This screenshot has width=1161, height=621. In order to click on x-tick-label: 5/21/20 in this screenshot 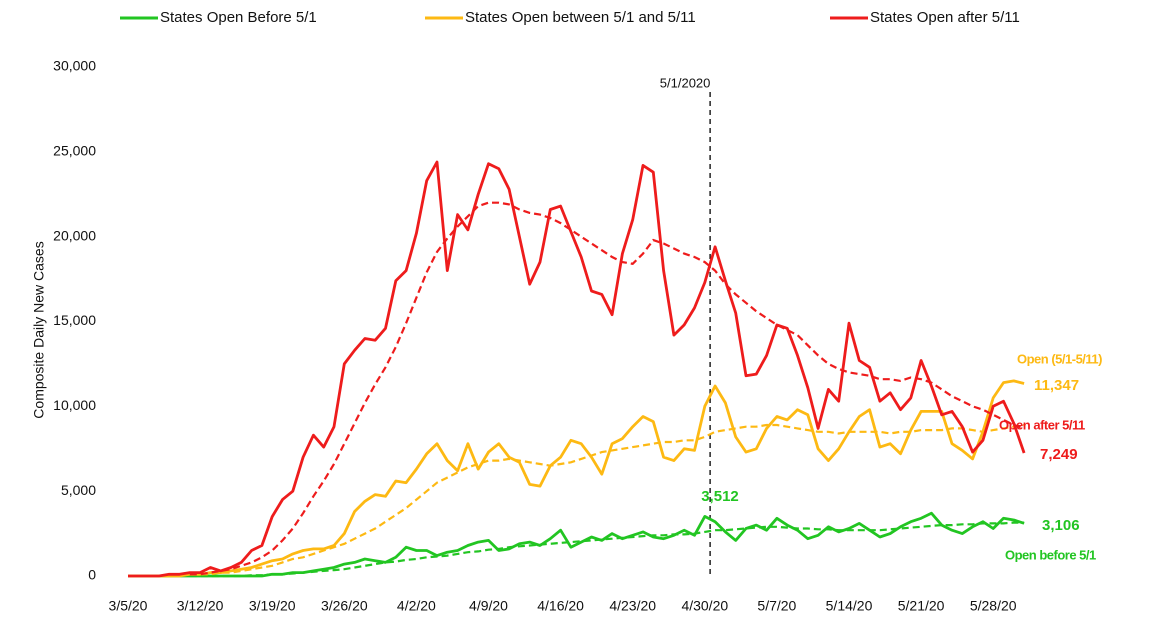, I will do `click(921, 606)`.